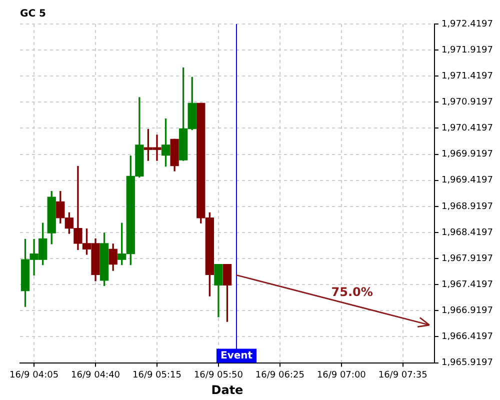 Image resolution: width=500 pixels, height=400 pixels. What do you see at coordinates (467, 155) in the screenshot?
I see `y-tick-label: 1,969.9197` at bounding box center [467, 155].